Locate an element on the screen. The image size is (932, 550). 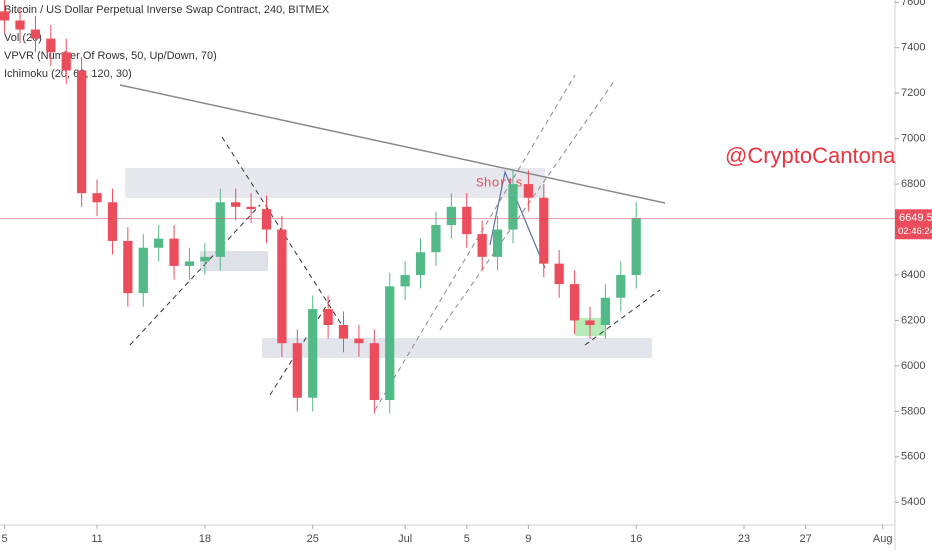
y-tick-label: 5400 is located at coordinates (913, 502).